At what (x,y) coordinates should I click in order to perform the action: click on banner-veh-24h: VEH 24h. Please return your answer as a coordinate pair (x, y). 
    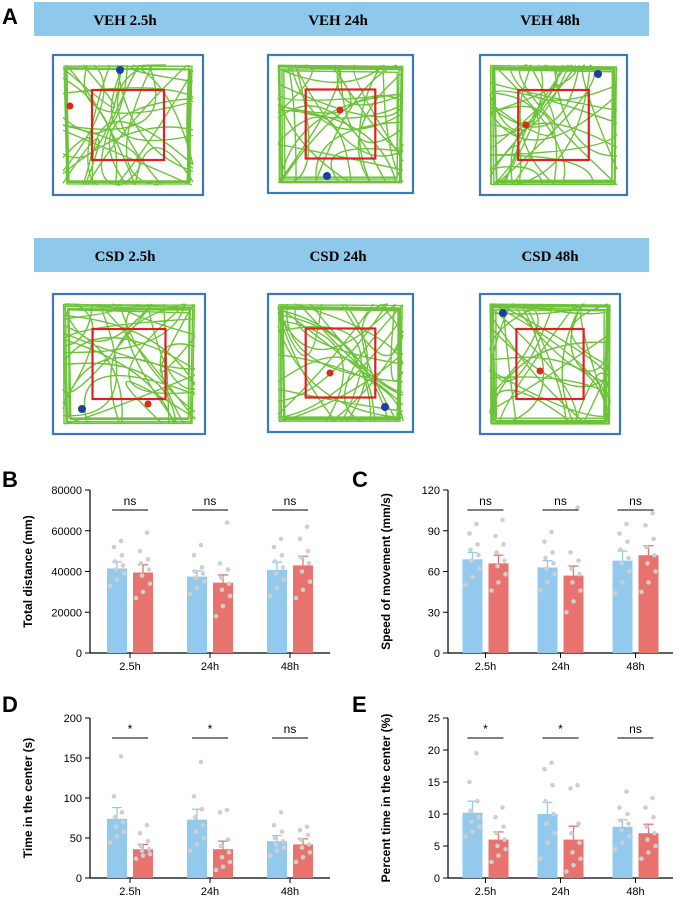
    Looking at the image, I should click on (338, 21).